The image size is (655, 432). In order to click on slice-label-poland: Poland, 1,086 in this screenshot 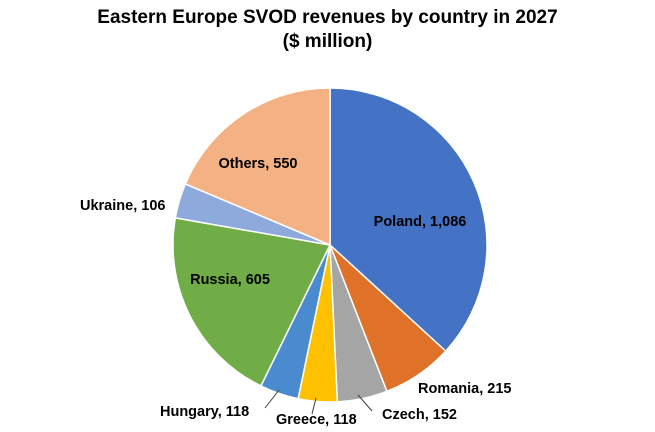, I will do `click(420, 222)`.